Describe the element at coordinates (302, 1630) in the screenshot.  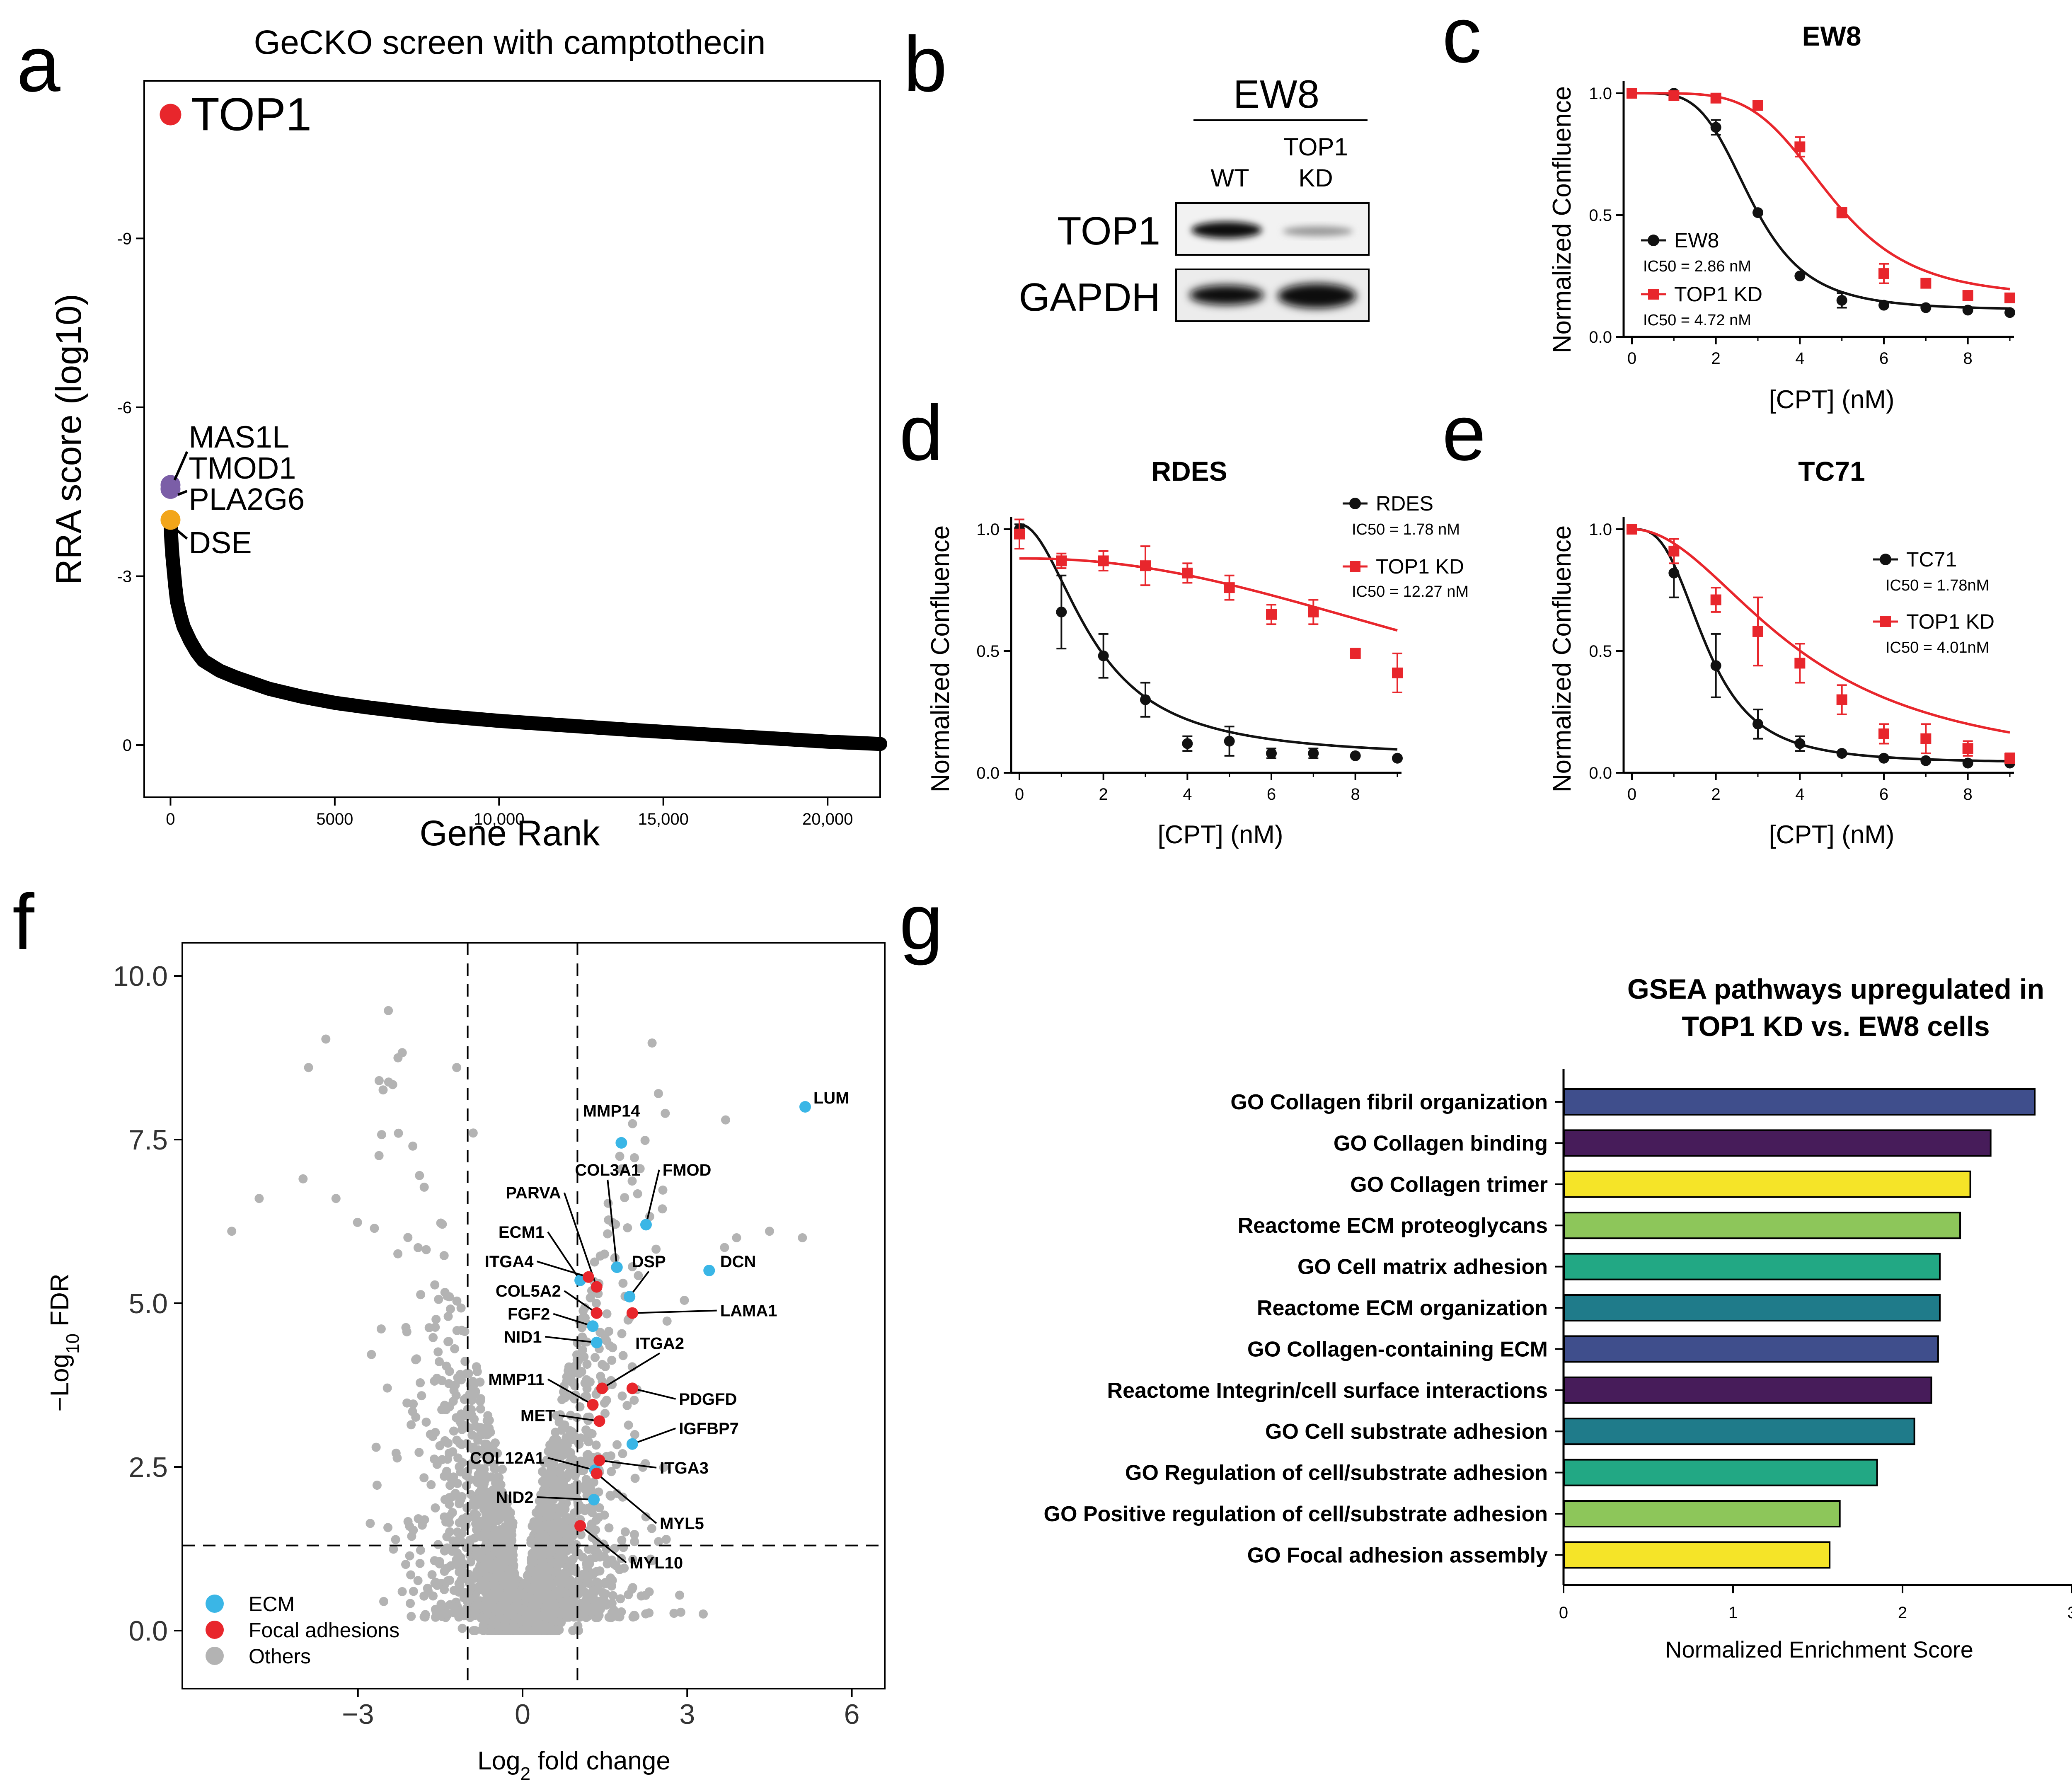
I see `panel-f-legend: ECM Focal adhesions Others` at that location.